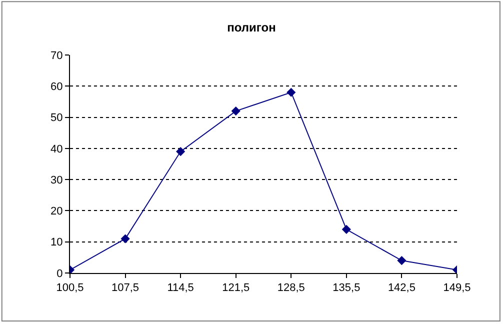 The width and height of the screenshot is (503, 327). Describe the element at coordinates (251, 27) in the screenshot. I see `chart-title: полигон` at that location.